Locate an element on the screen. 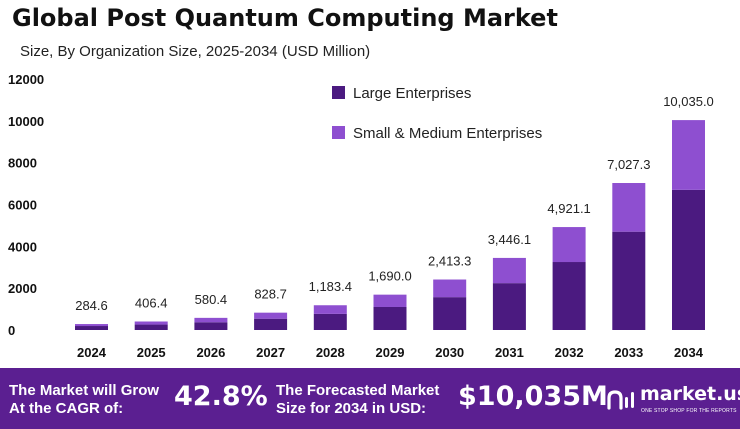  bar-segment-small-medium-enterprises-2032 is located at coordinates (569, 245).